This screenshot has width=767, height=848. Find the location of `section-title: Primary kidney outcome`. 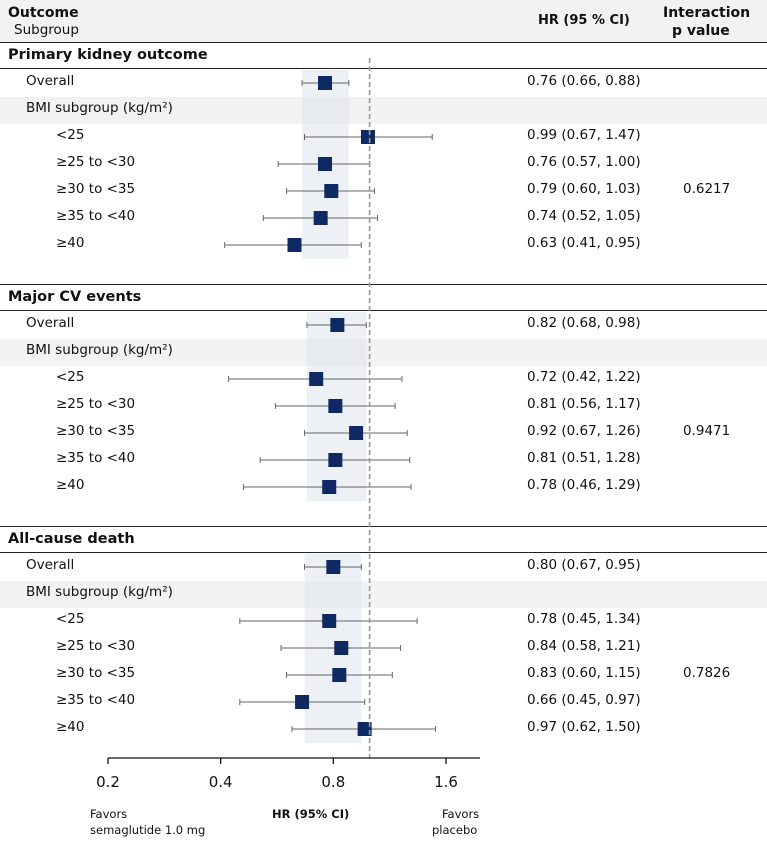

section-title: Primary kidney outcome is located at coordinates (108, 55).